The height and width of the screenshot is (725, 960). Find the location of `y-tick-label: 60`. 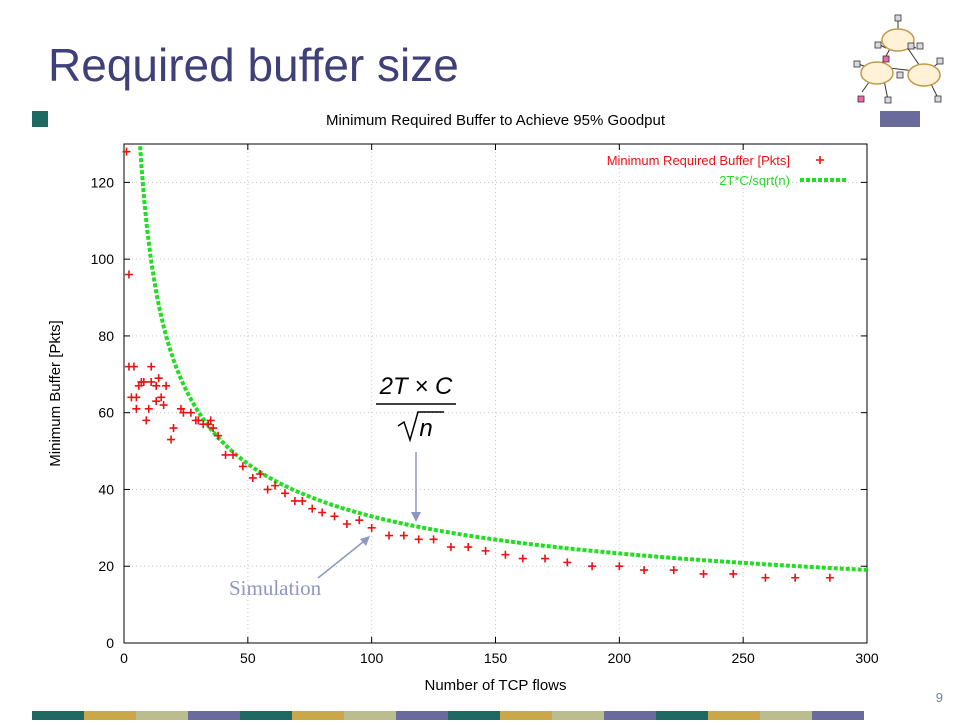

y-tick-label: 60 is located at coordinates (106, 413).